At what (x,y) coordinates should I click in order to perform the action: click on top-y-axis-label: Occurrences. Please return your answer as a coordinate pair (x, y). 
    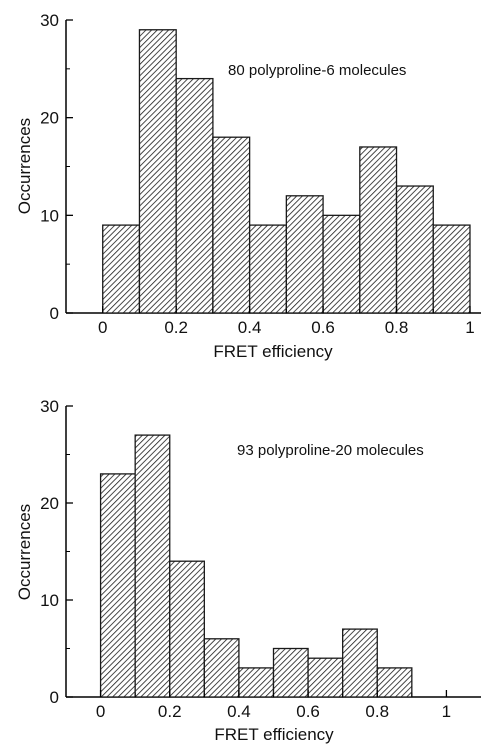
    Looking at the image, I should click on (24, 166).